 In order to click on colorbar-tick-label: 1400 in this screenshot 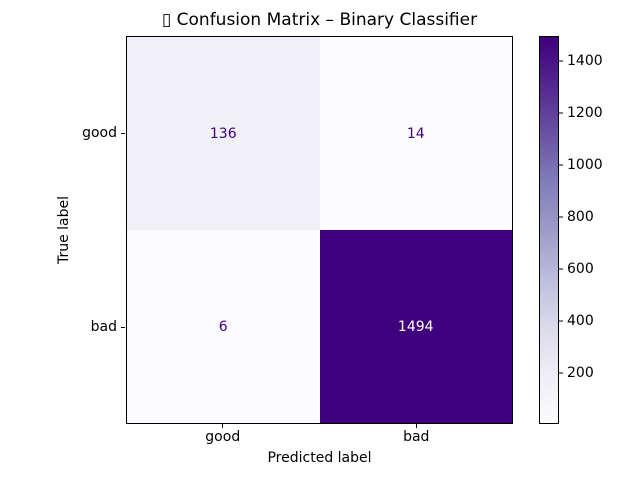, I will do `click(585, 60)`.